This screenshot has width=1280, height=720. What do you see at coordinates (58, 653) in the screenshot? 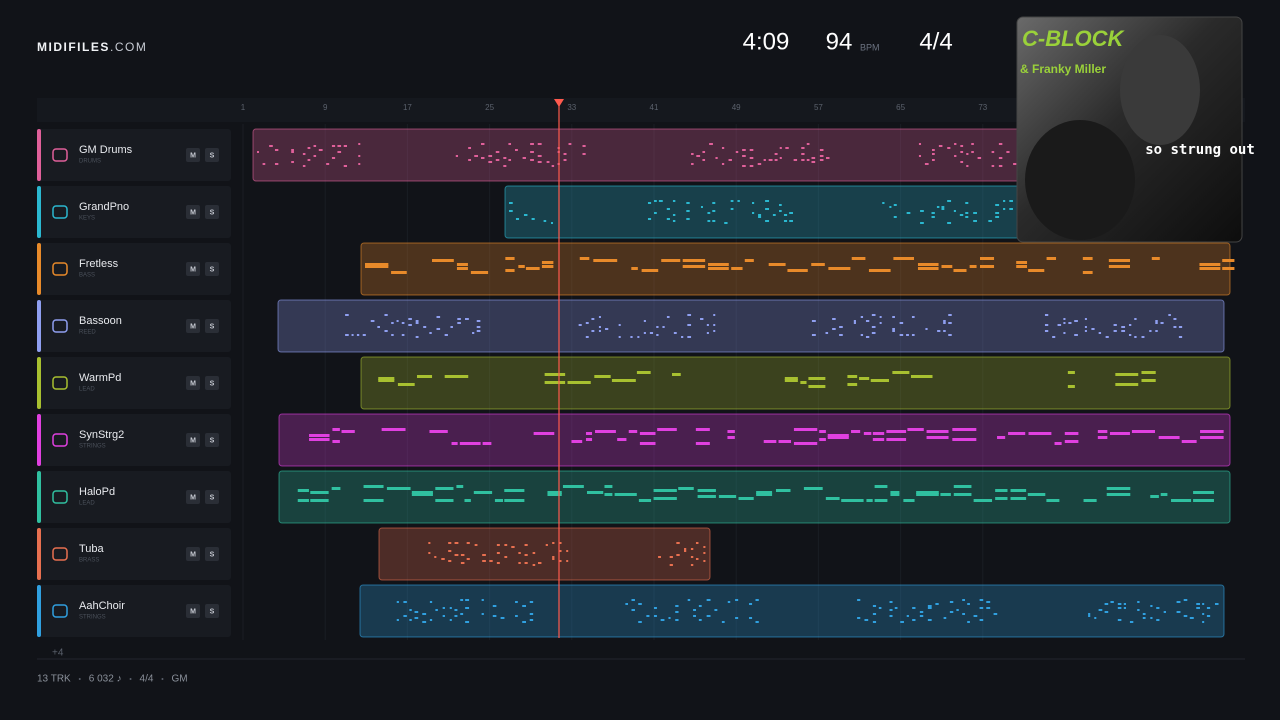
I see `more-tracks: +4` at bounding box center [58, 653].